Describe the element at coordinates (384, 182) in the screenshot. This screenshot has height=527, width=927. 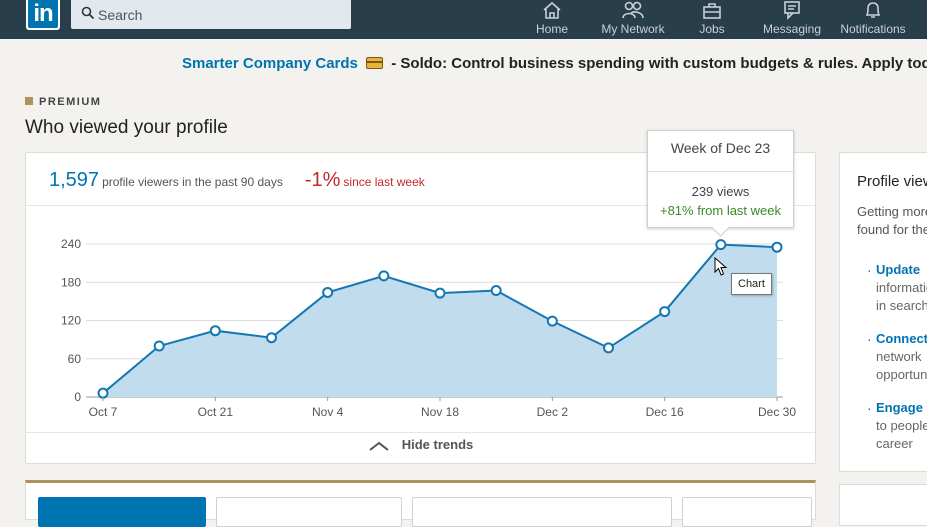
I see `change-text: since last week` at that location.